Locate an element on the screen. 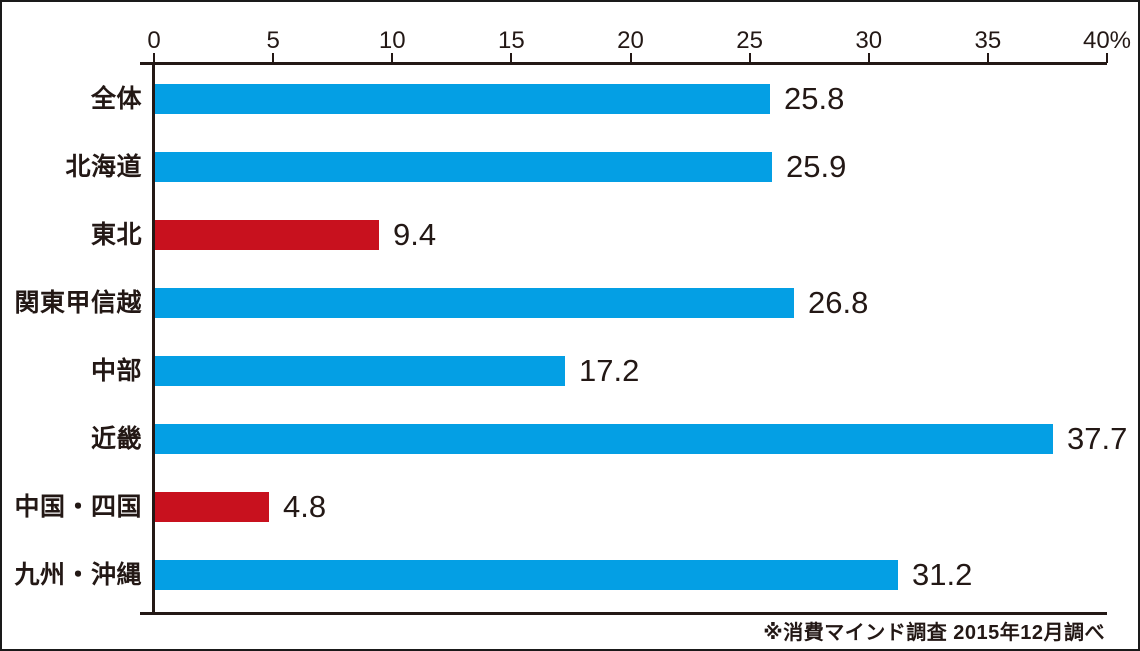 The height and width of the screenshot is (651, 1140). value-label: 4.8 is located at coordinates (305, 506).